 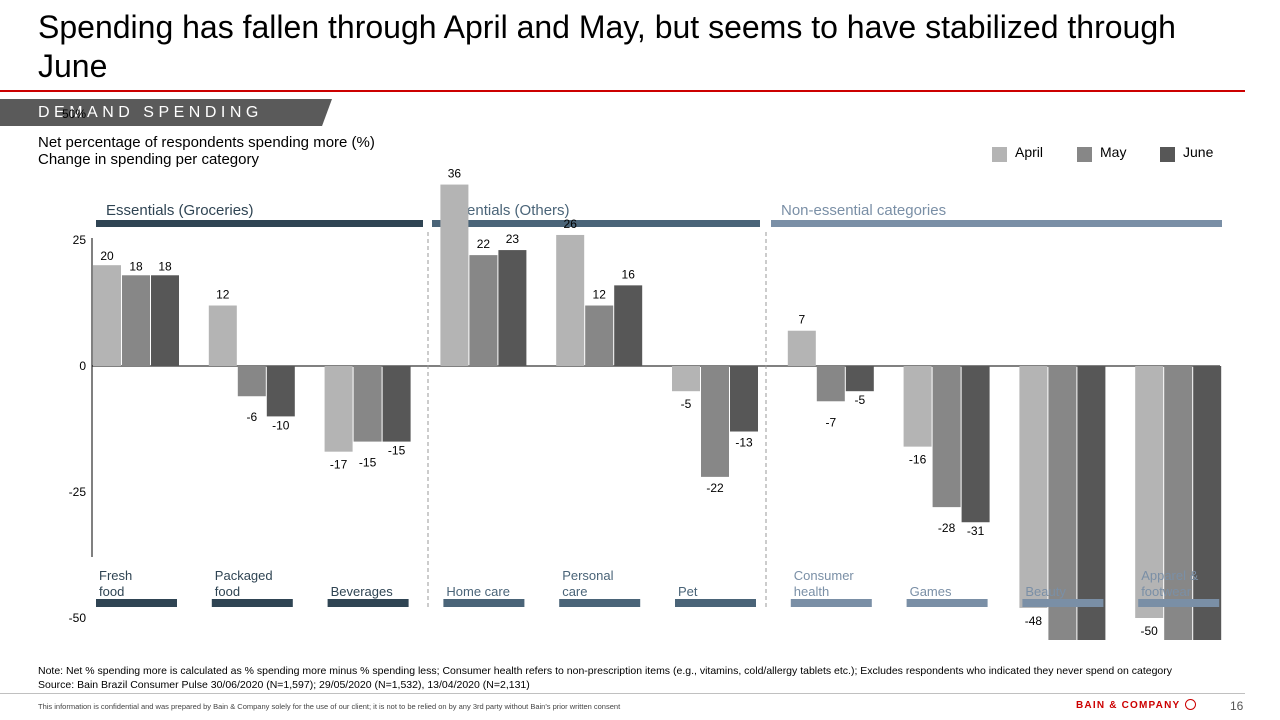 I want to click on bar-pet-april, so click(x=686, y=379).